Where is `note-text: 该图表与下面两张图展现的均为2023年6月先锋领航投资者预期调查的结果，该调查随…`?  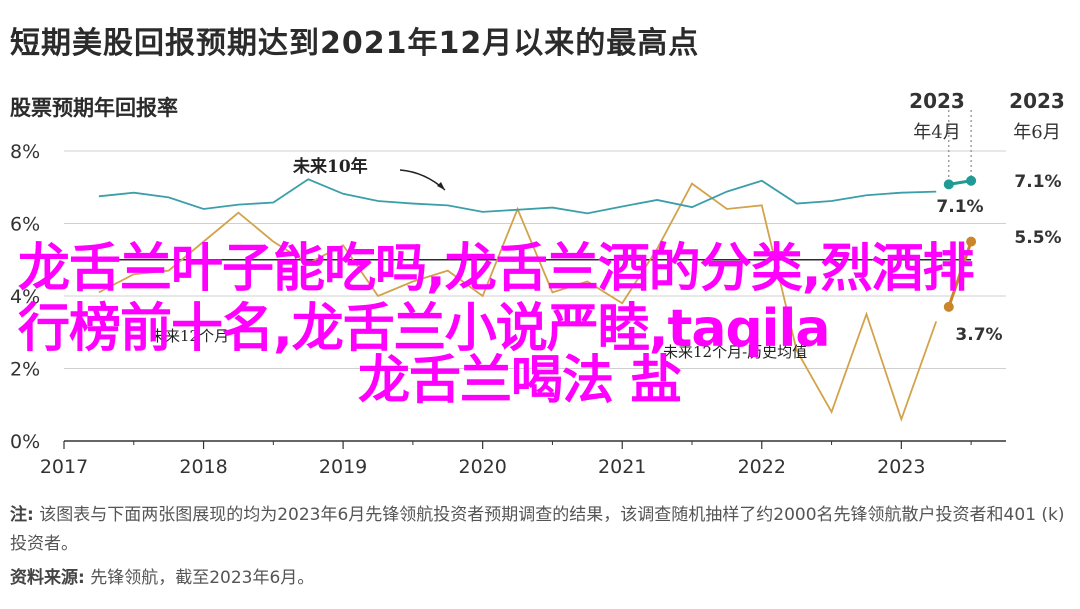 note-text: 该图表与下面两张图展现的均为2023年6月先锋领航投资者预期调查的结果，该调查随… is located at coordinates (537, 529).